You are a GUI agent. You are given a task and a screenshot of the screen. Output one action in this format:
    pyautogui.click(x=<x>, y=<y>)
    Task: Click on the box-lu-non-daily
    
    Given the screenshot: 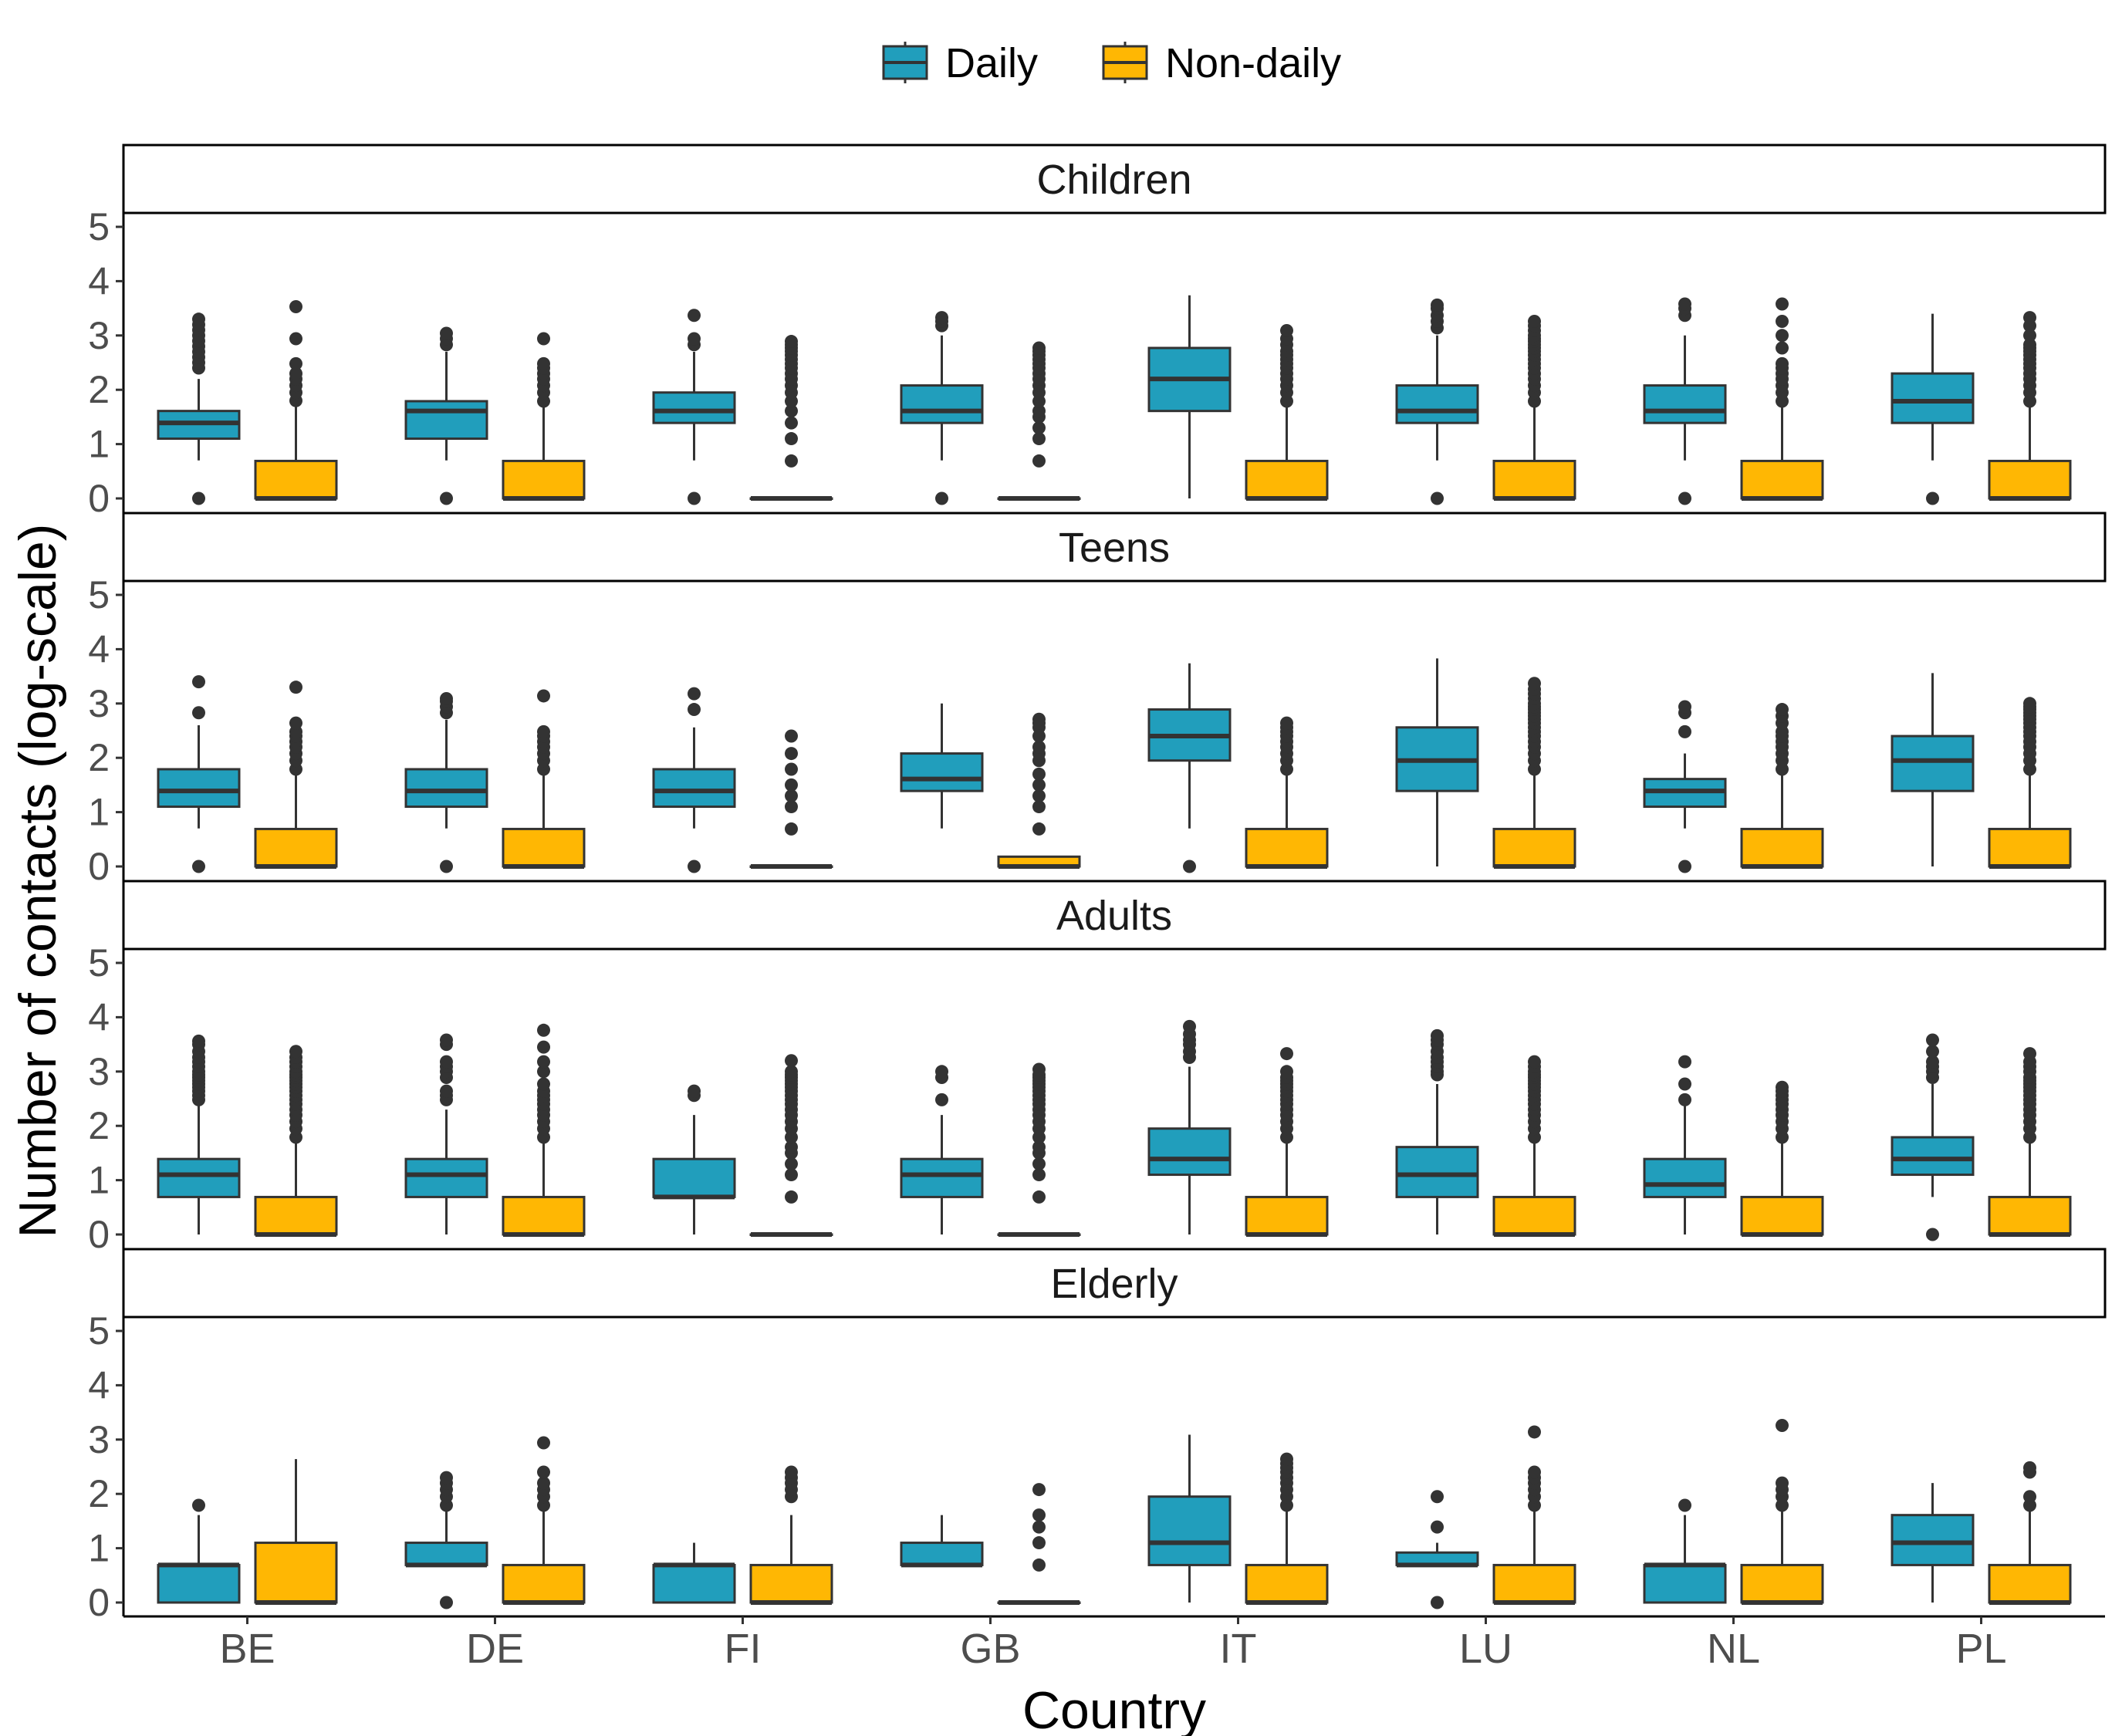 What is the action you would take?
    pyautogui.click(x=1534, y=1146)
    